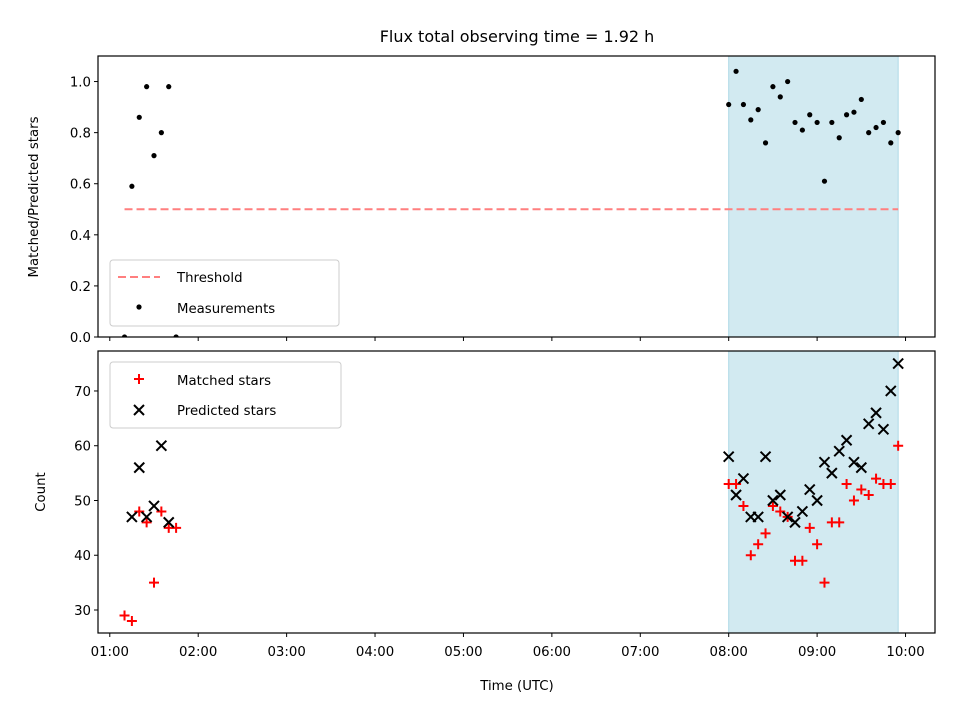 The height and width of the screenshot is (720, 960). Describe the element at coordinates (82, 447) in the screenshot. I see `y-tick-label: 60` at that location.